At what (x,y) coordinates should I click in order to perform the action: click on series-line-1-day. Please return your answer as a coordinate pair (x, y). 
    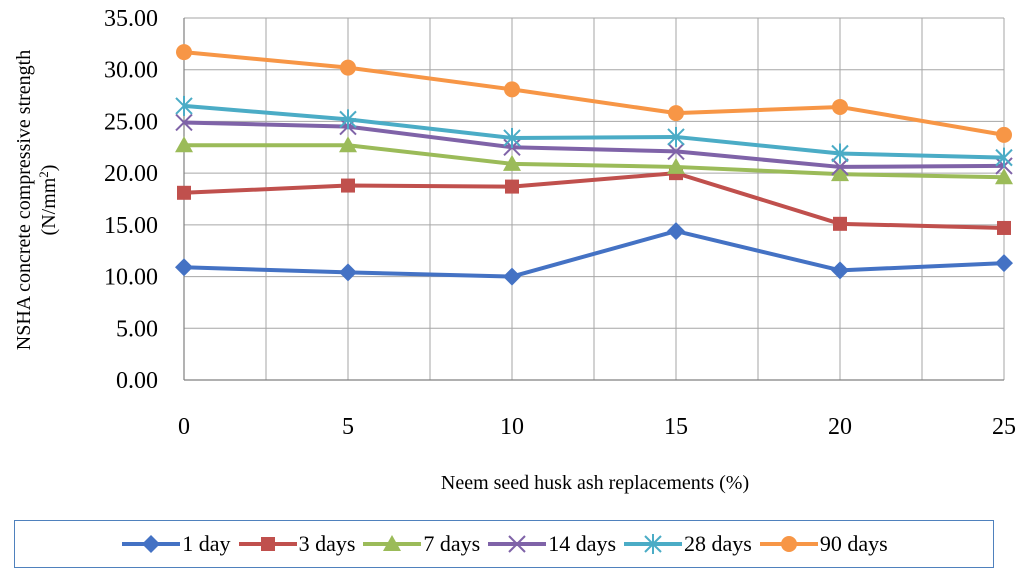
    Looking at the image, I should click on (594, 254).